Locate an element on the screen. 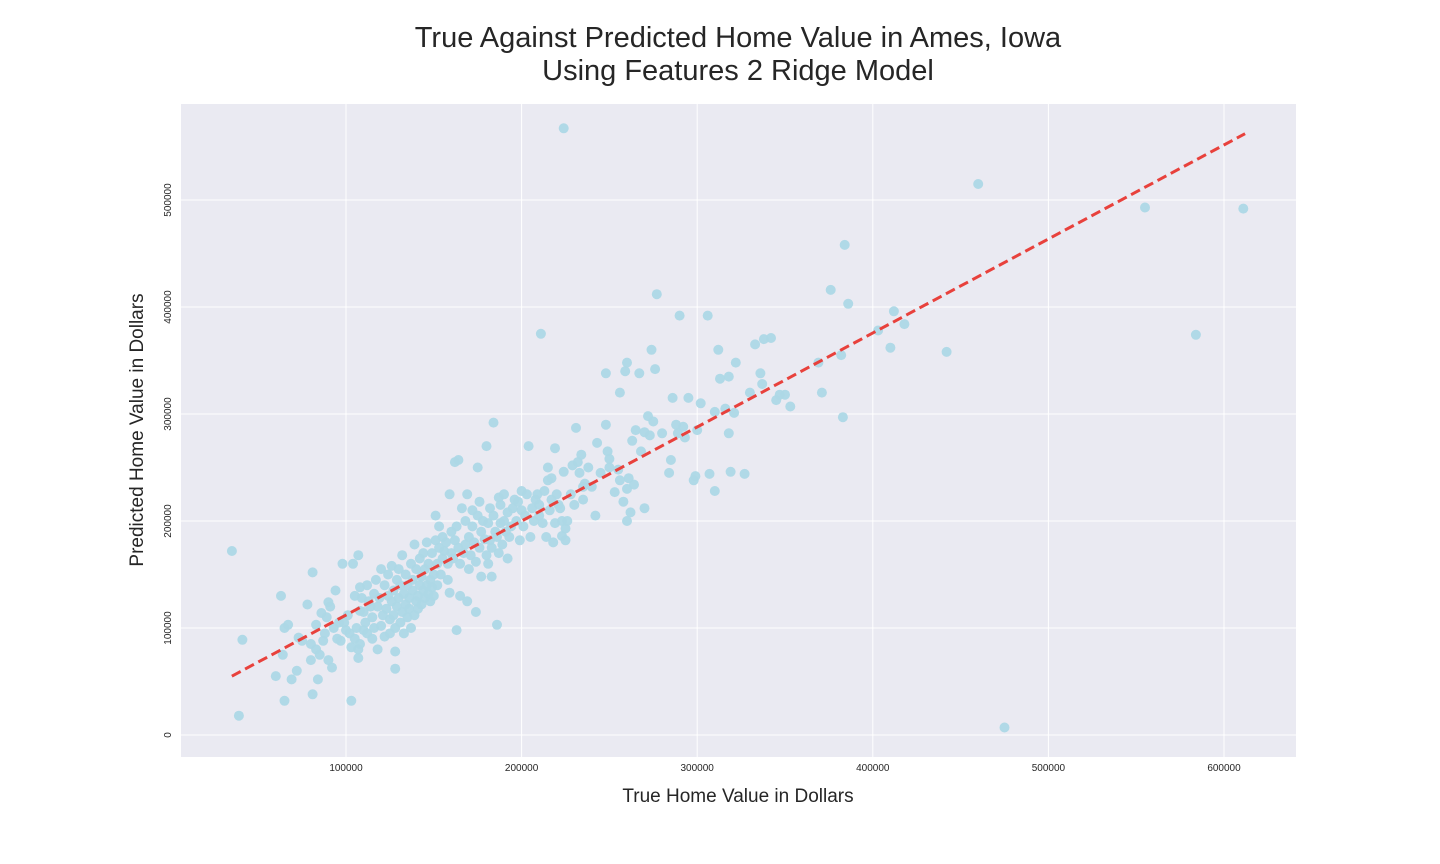  x-tick-label: 300000 is located at coordinates (698, 768).